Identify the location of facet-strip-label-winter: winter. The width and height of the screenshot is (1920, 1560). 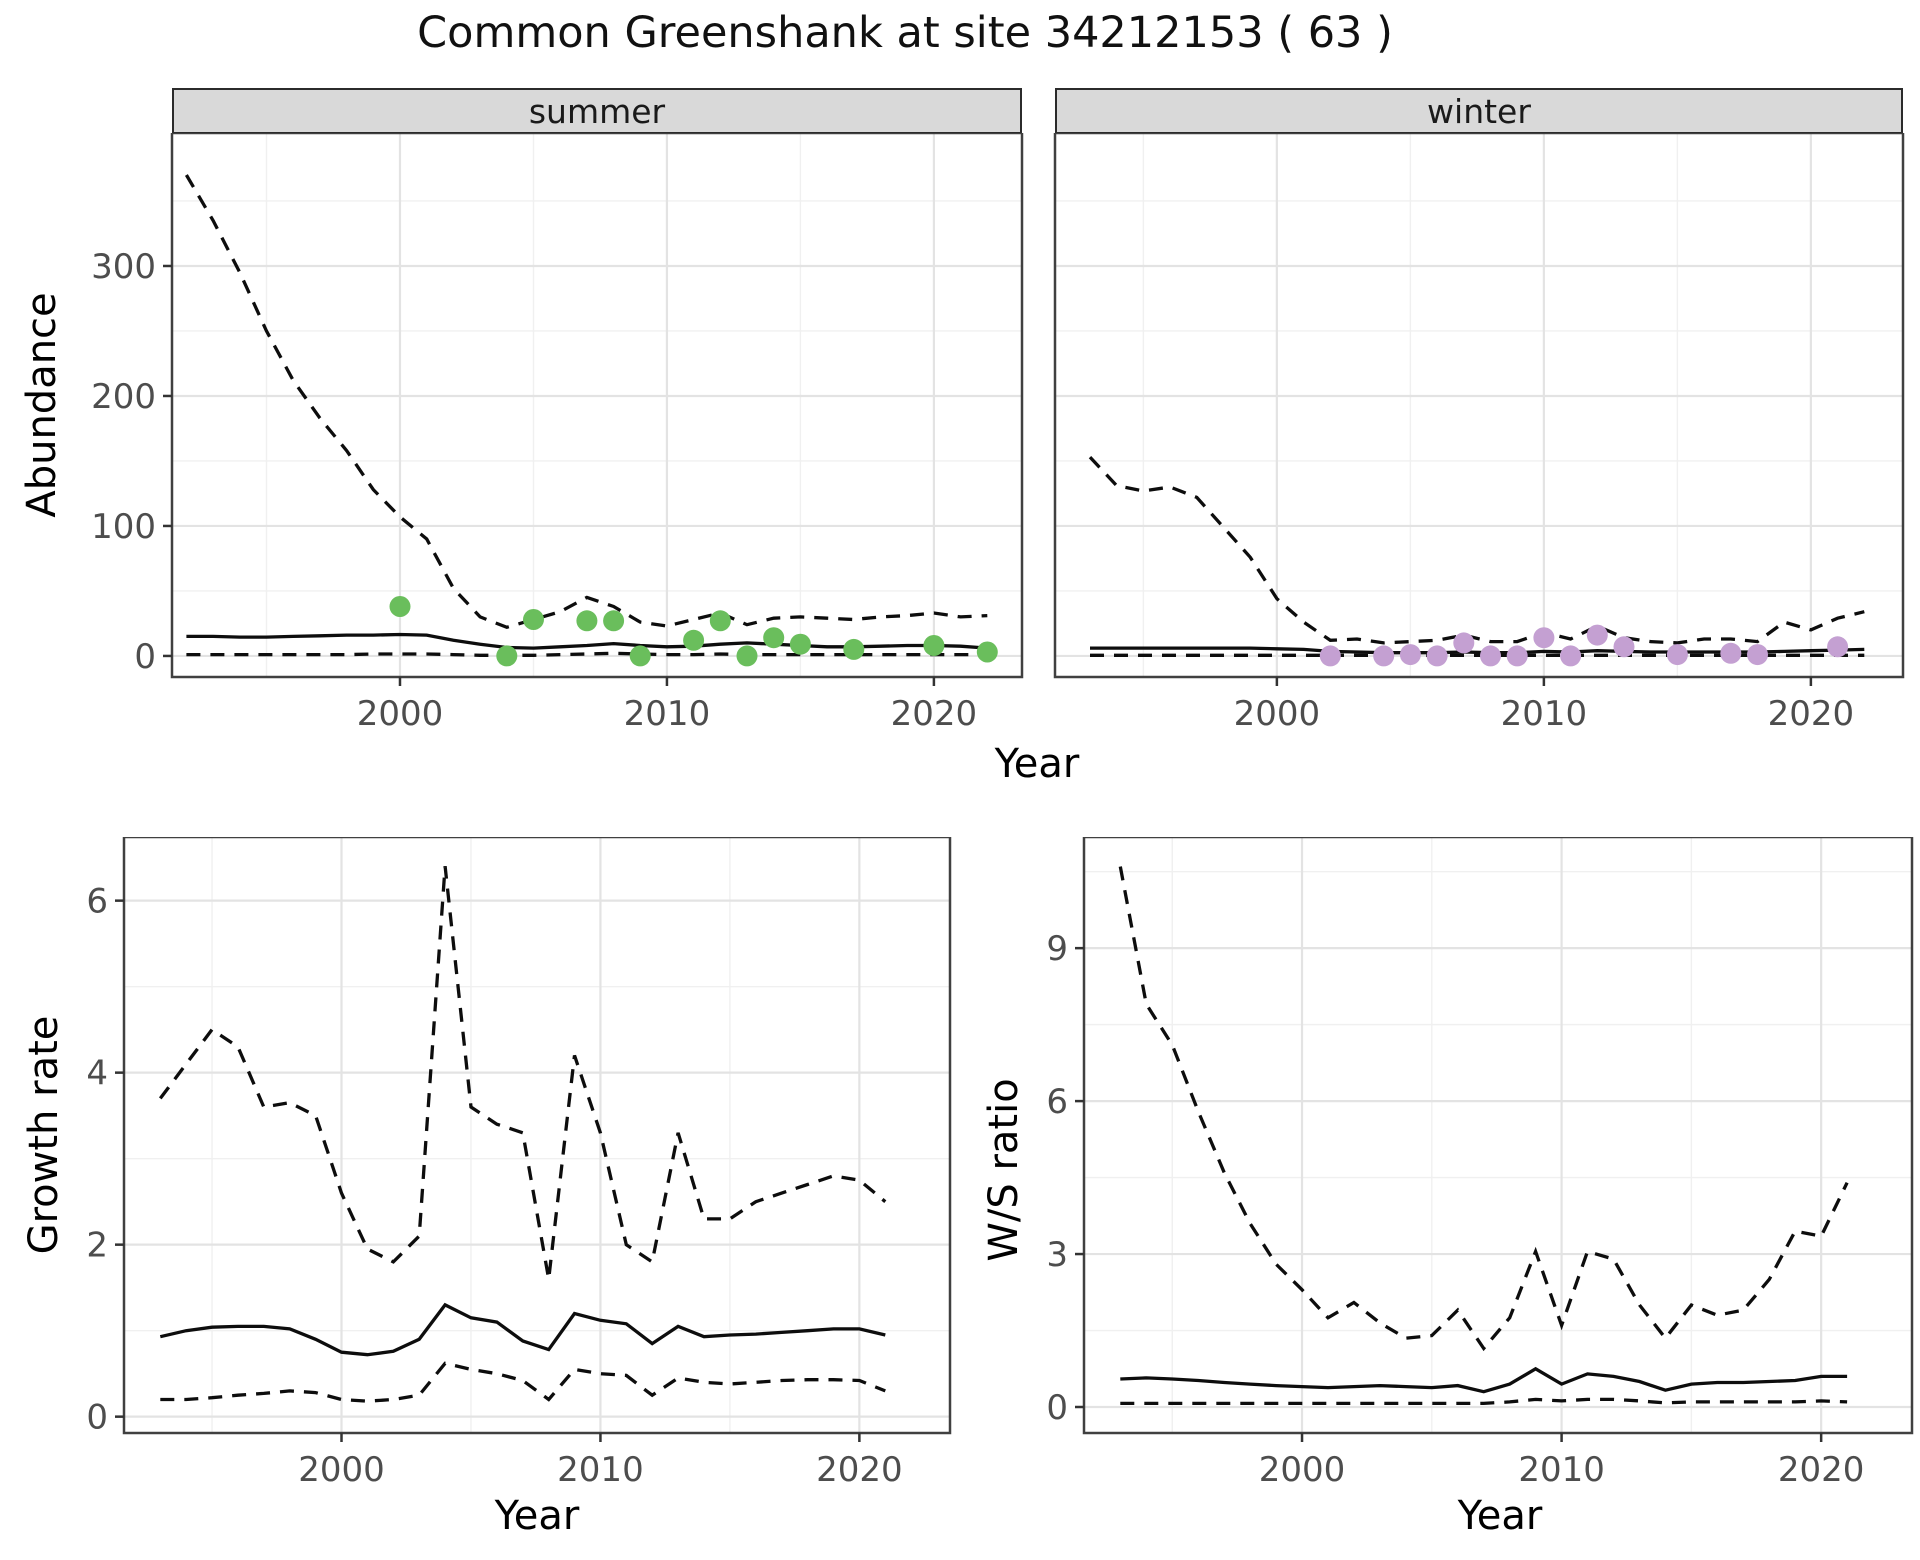
(1479, 111).